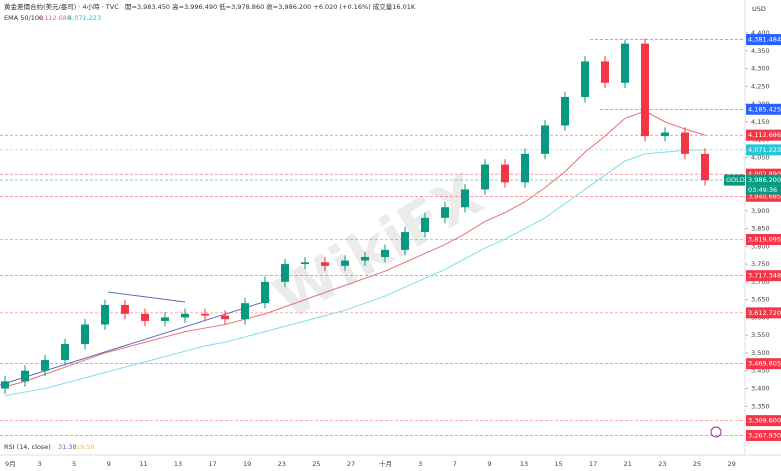  What do you see at coordinates (143, 464) in the screenshot?
I see `x-tick-label: 11` at bounding box center [143, 464].